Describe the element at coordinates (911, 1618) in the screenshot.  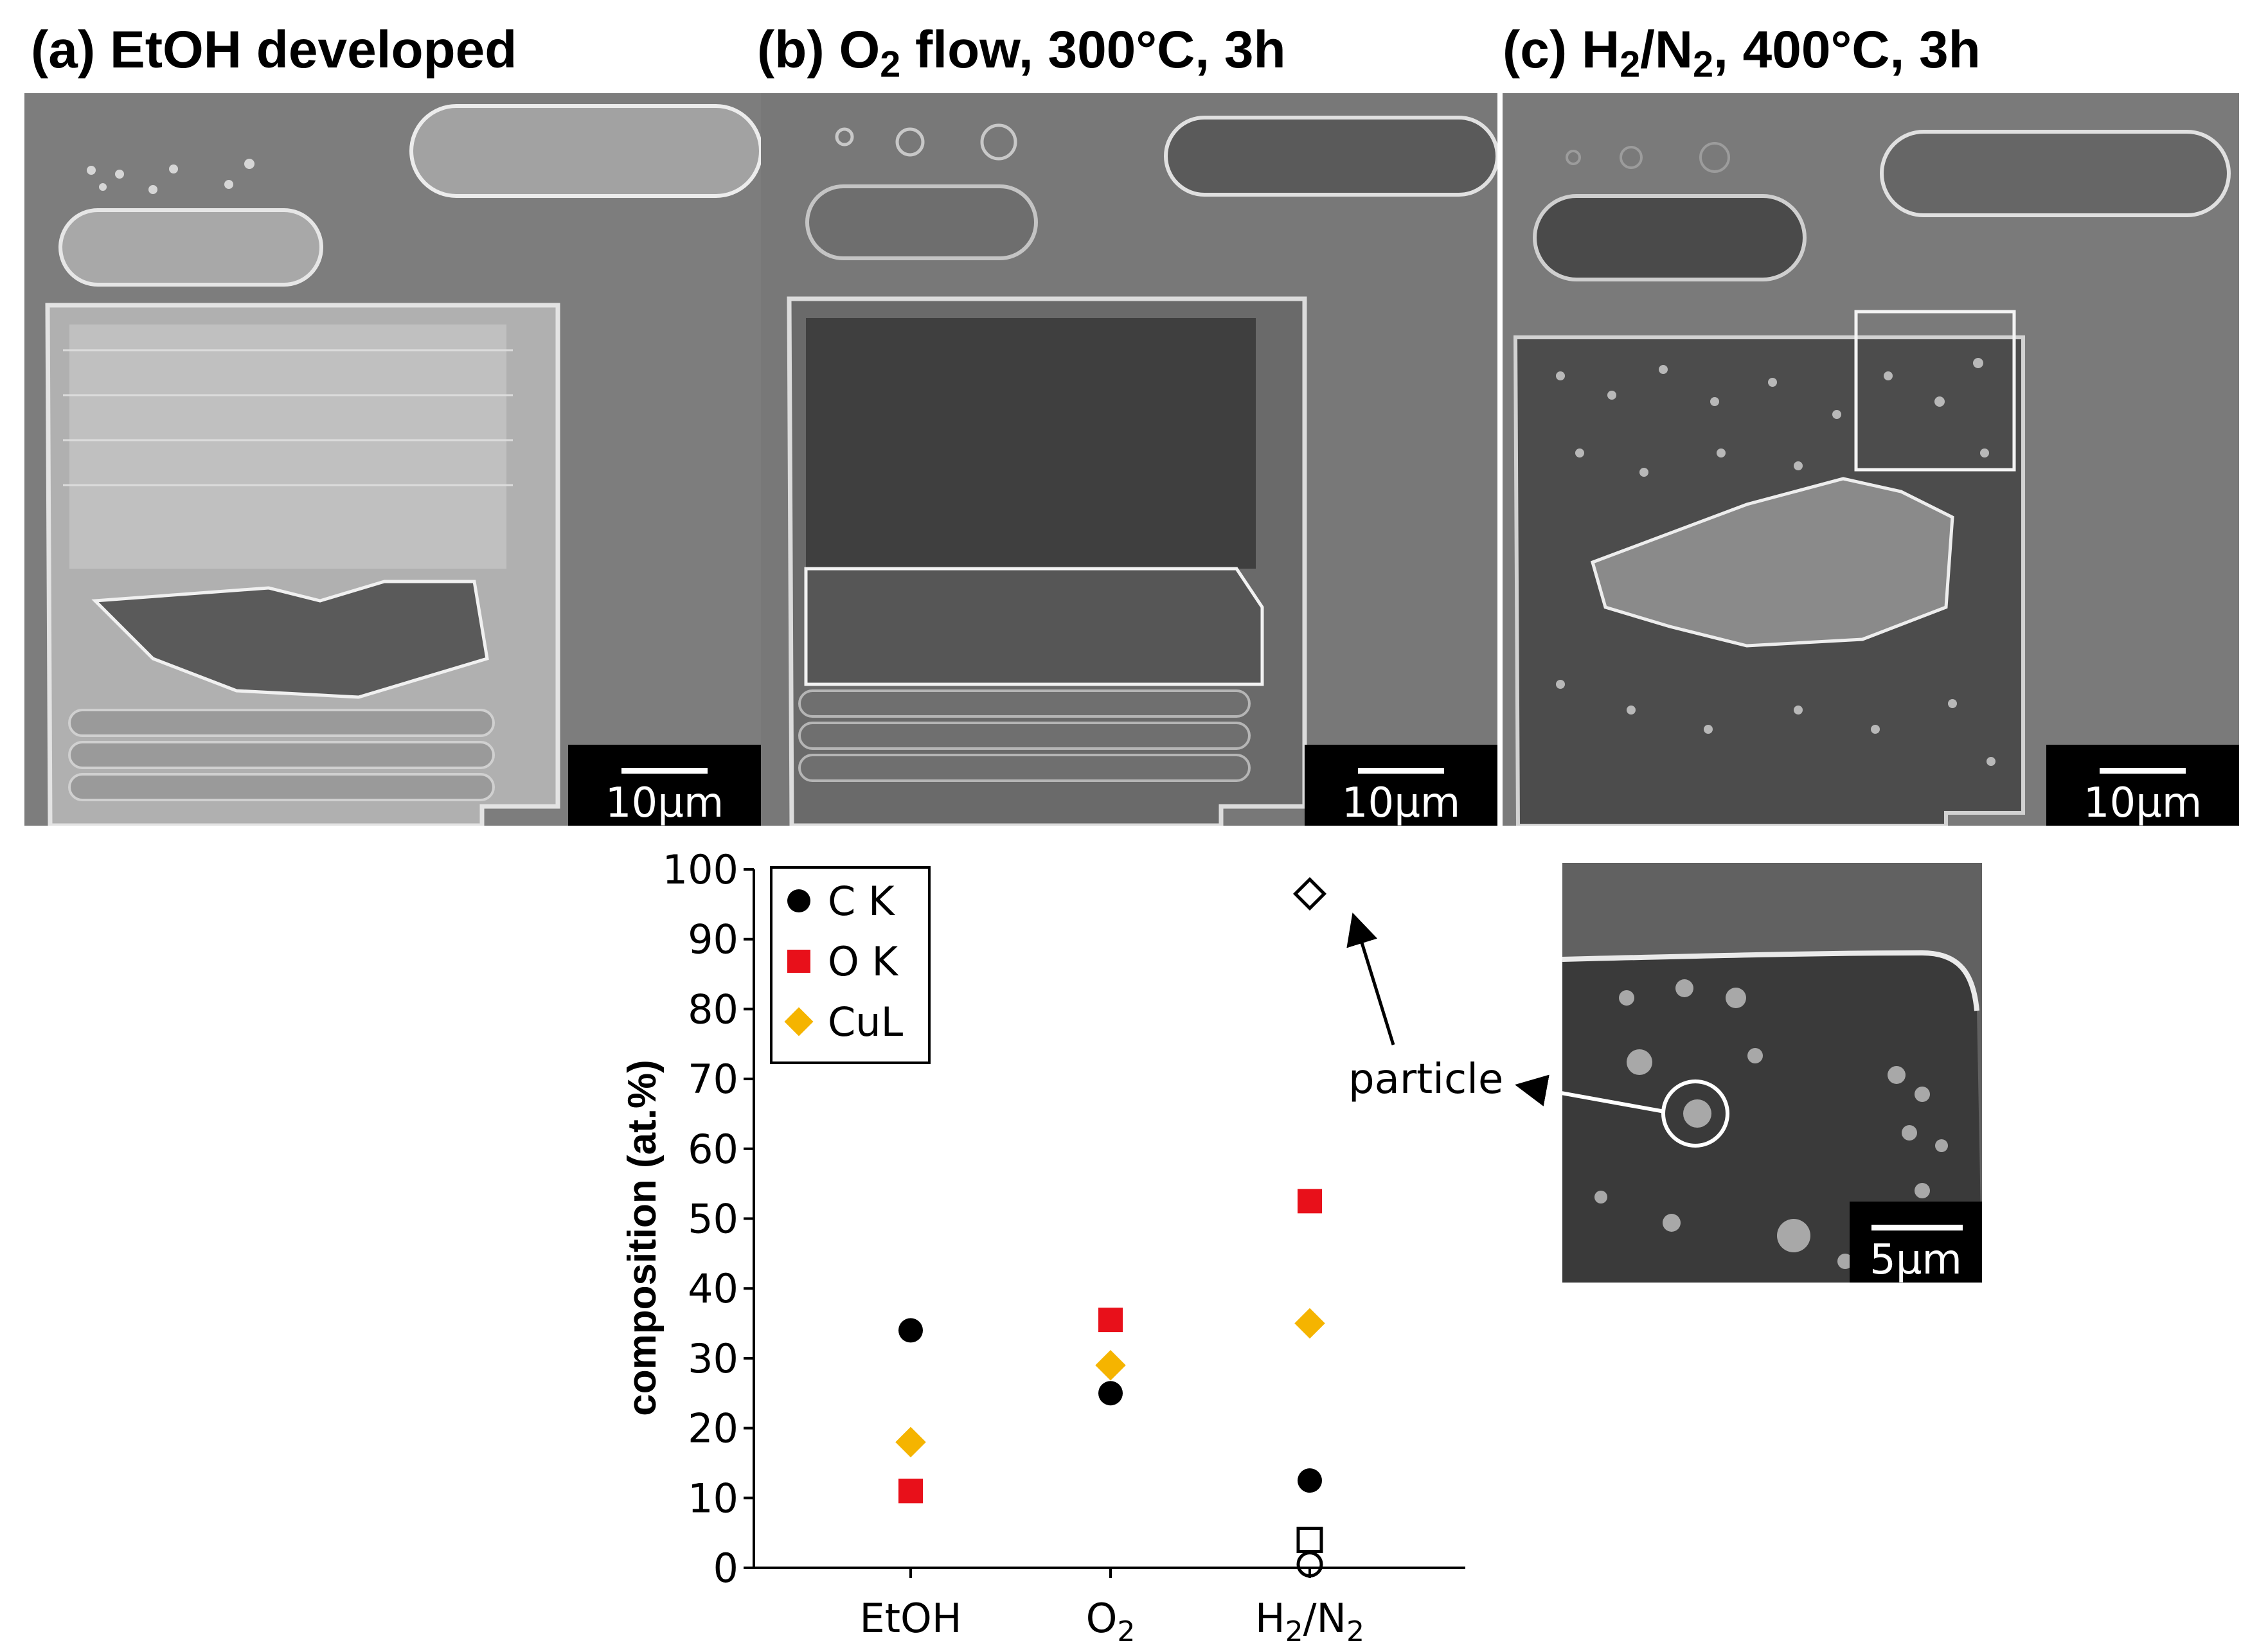
I see `x-tick-label: EtOH` at that location.